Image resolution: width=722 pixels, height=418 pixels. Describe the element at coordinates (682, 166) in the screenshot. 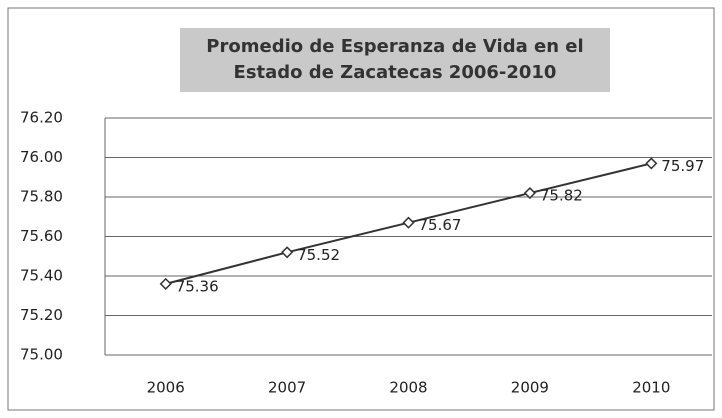

I see `data-label: 75.97` at that location.